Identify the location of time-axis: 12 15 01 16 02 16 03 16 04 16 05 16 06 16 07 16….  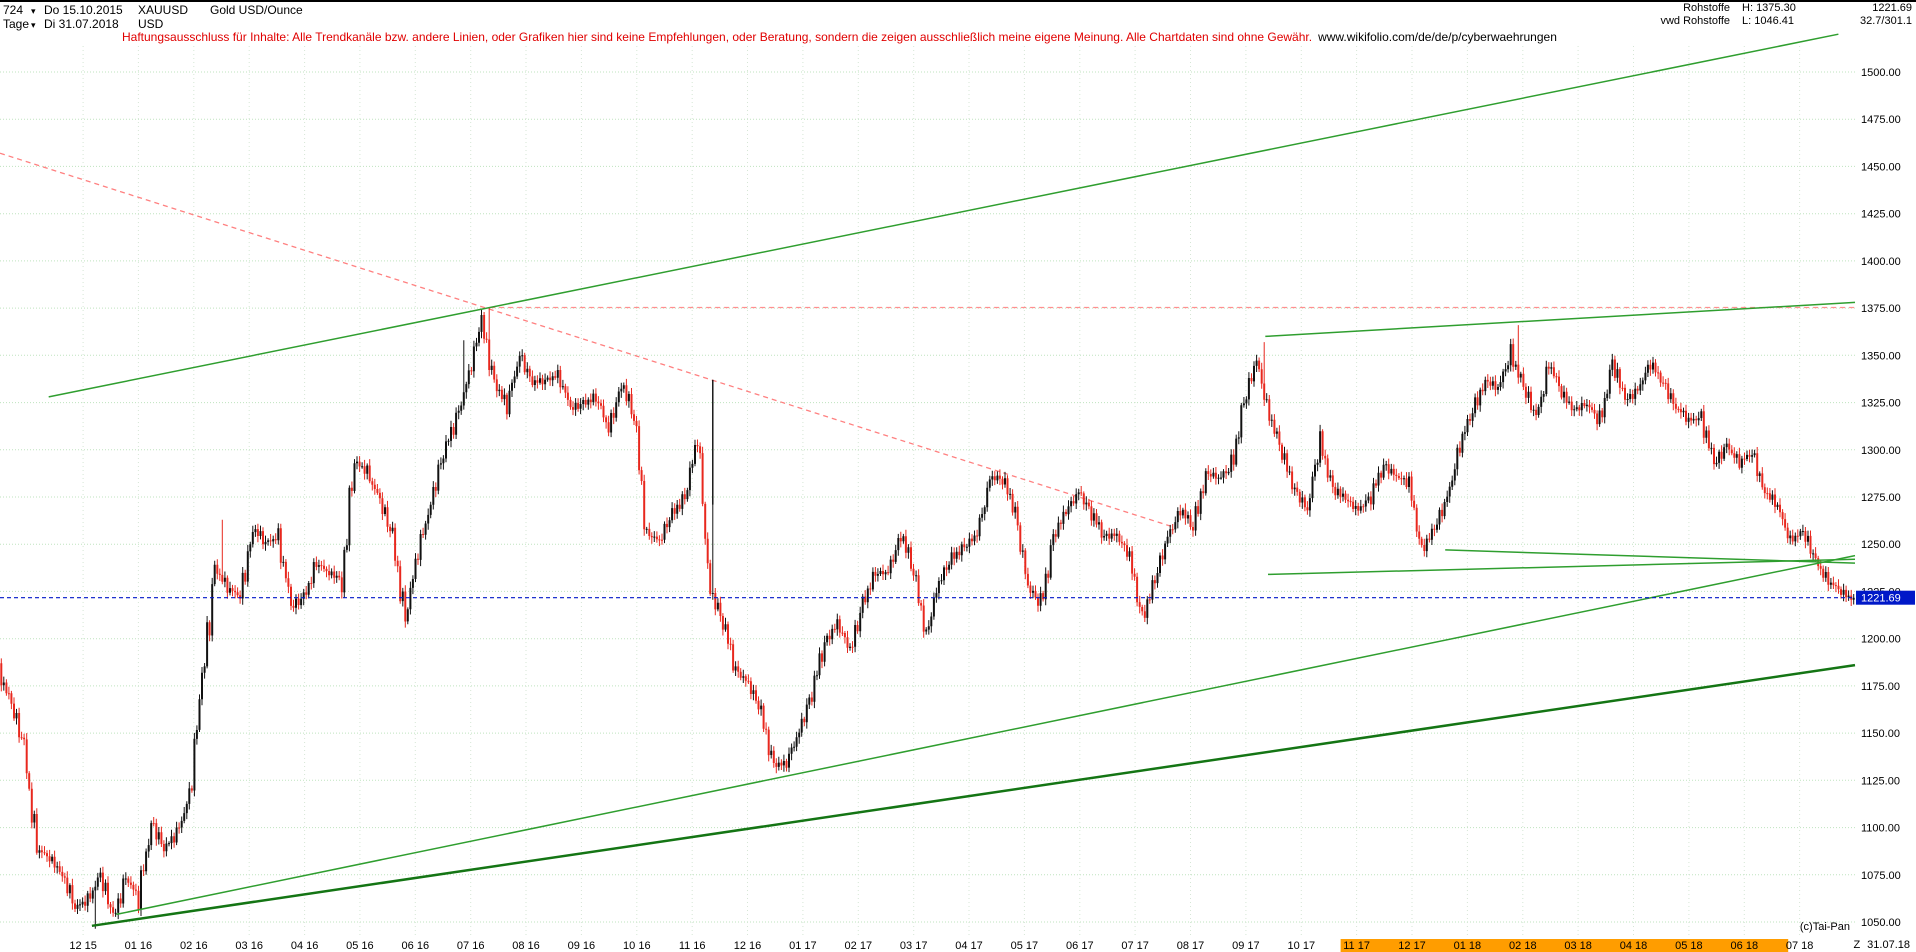
(958, 945).